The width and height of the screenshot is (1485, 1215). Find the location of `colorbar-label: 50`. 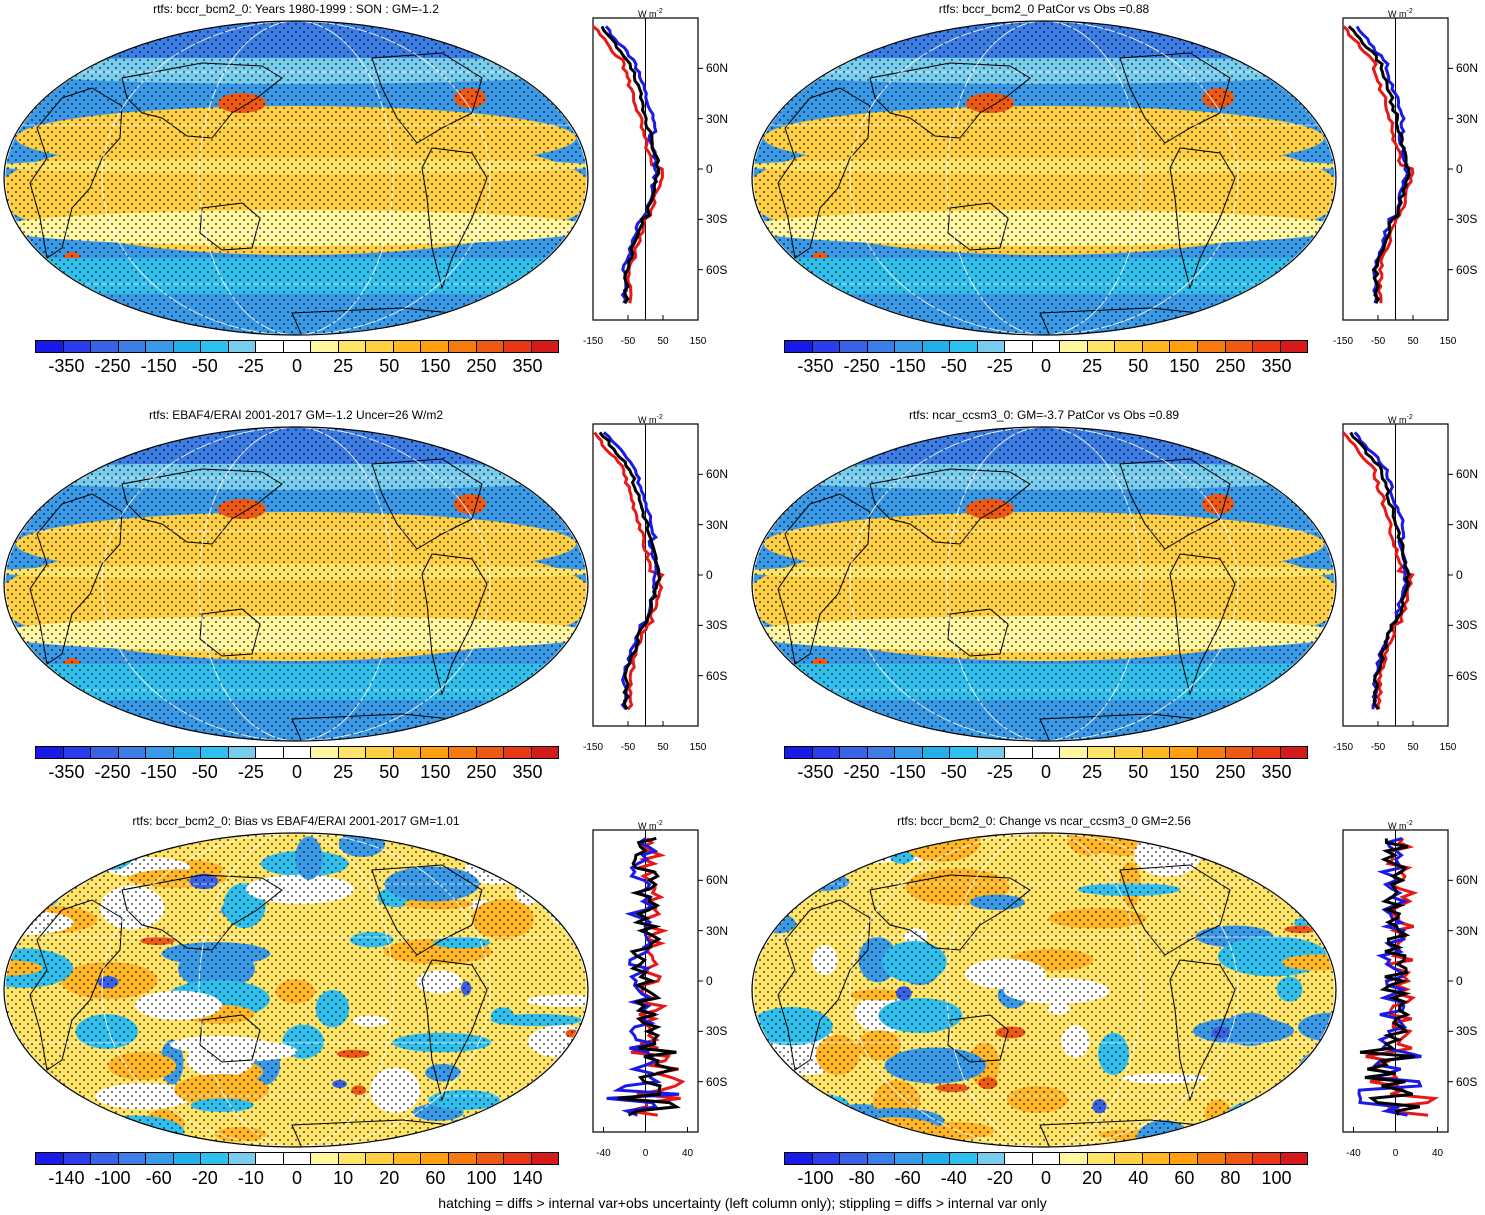

colorbar-label: 50 is located at coordinates (1138, 366).